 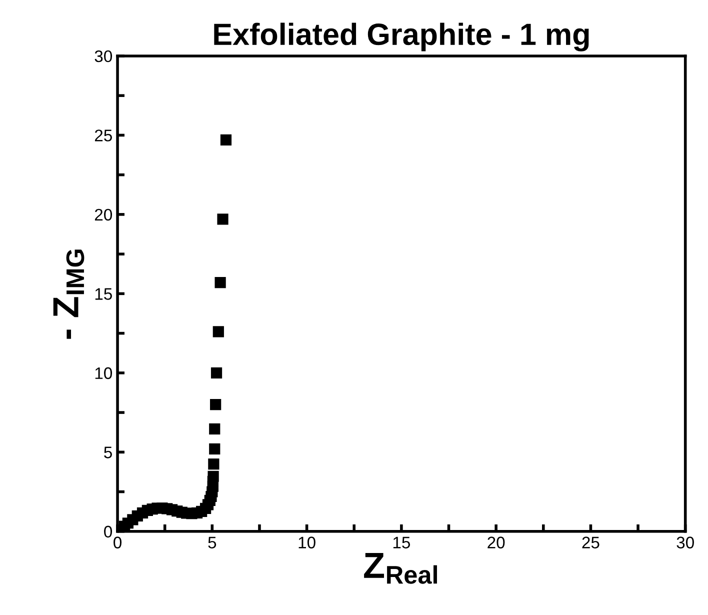 I want to click on x-tick-label: 0, so click(x=118, y=542).